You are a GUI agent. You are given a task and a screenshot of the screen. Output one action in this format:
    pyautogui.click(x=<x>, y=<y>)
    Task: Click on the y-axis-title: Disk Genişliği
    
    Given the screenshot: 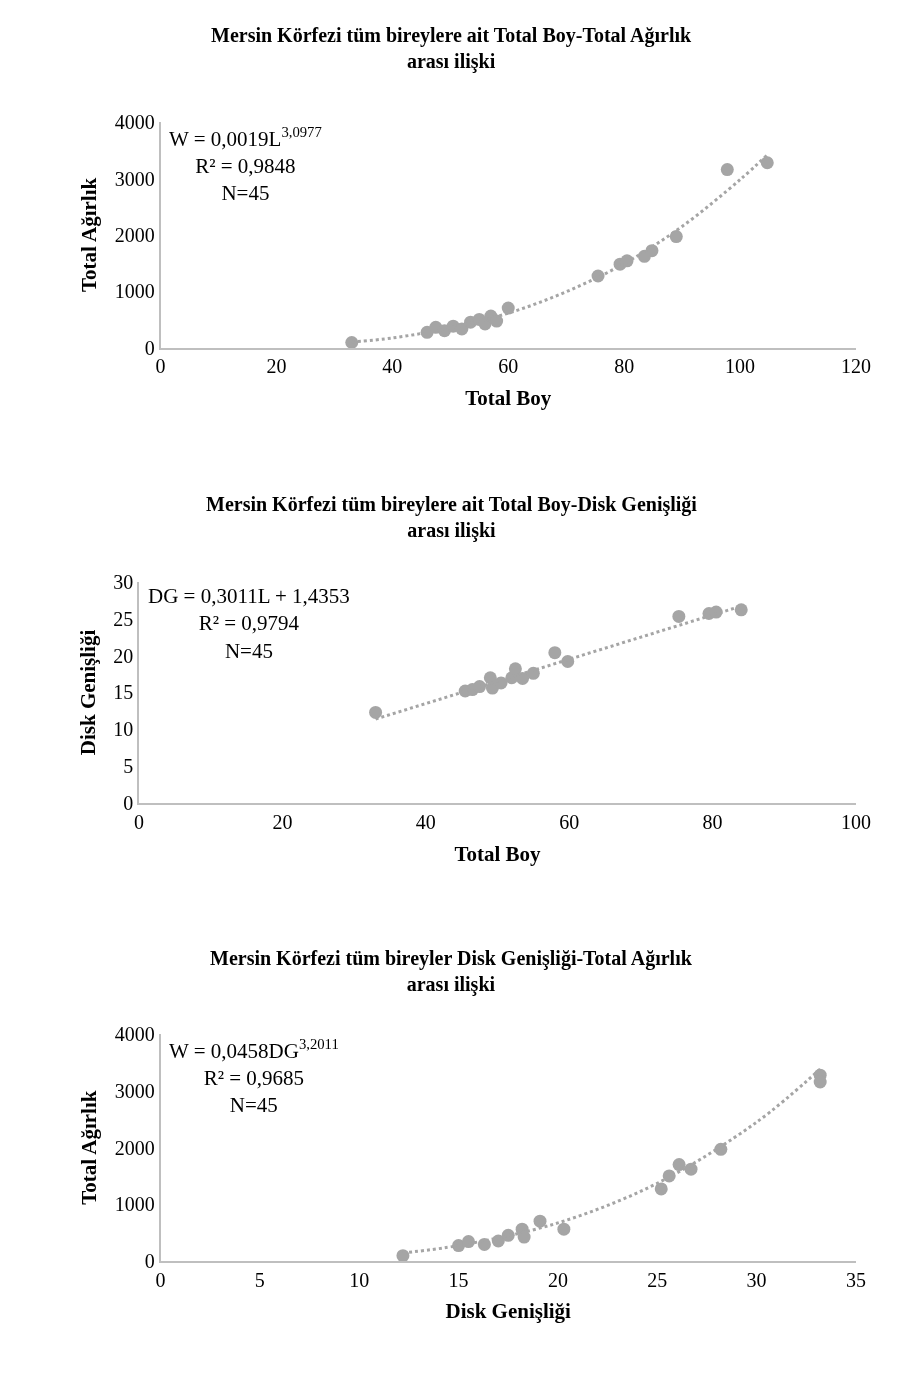 What is the action you would take?
    pyautogui.click(x=87, y=692)
    